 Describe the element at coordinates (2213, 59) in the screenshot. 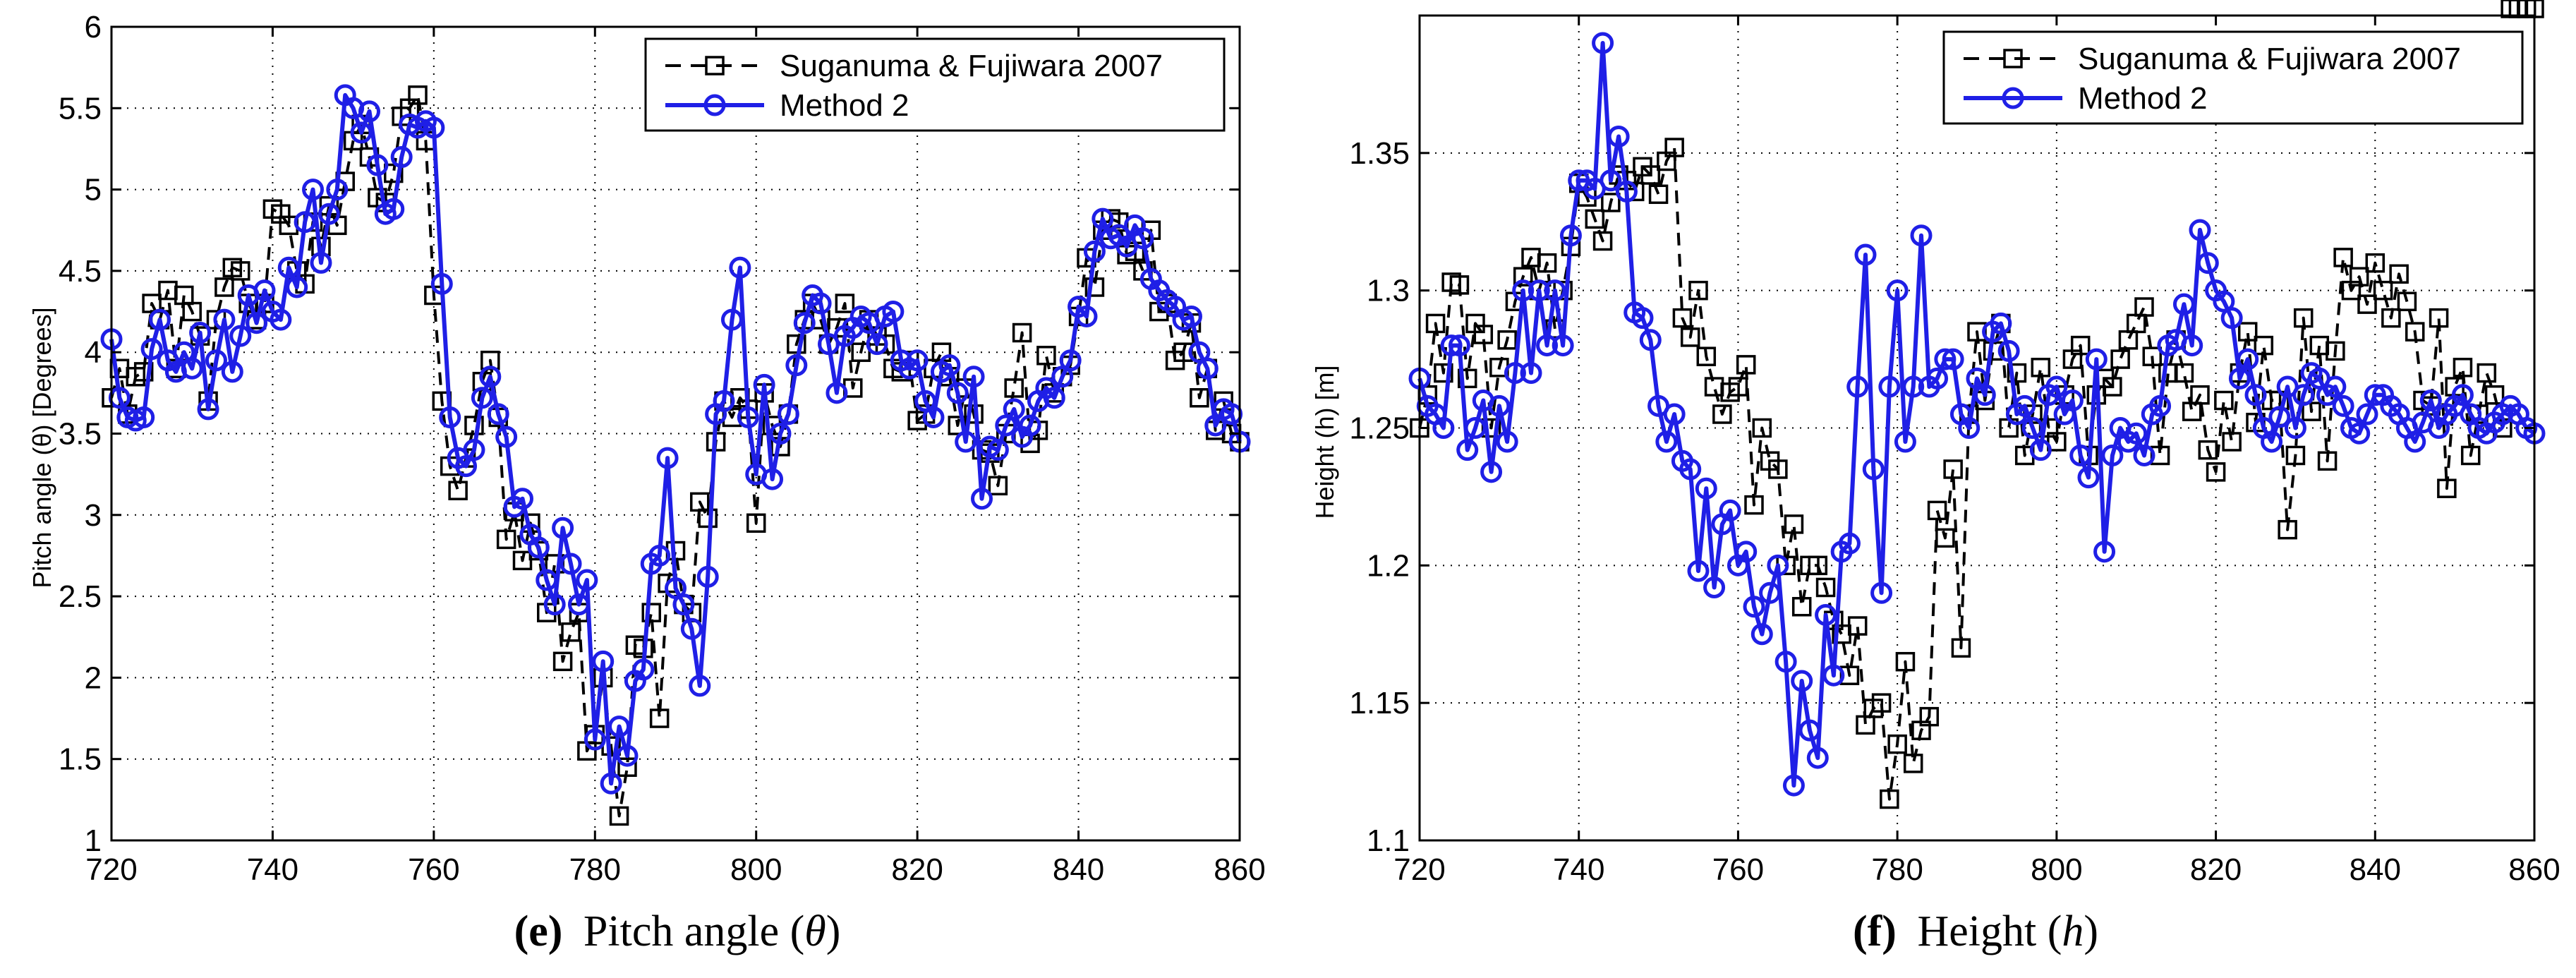

I see `height-legend-entry-suganuma: Suganuma & Fujiwara 2007` at that location.